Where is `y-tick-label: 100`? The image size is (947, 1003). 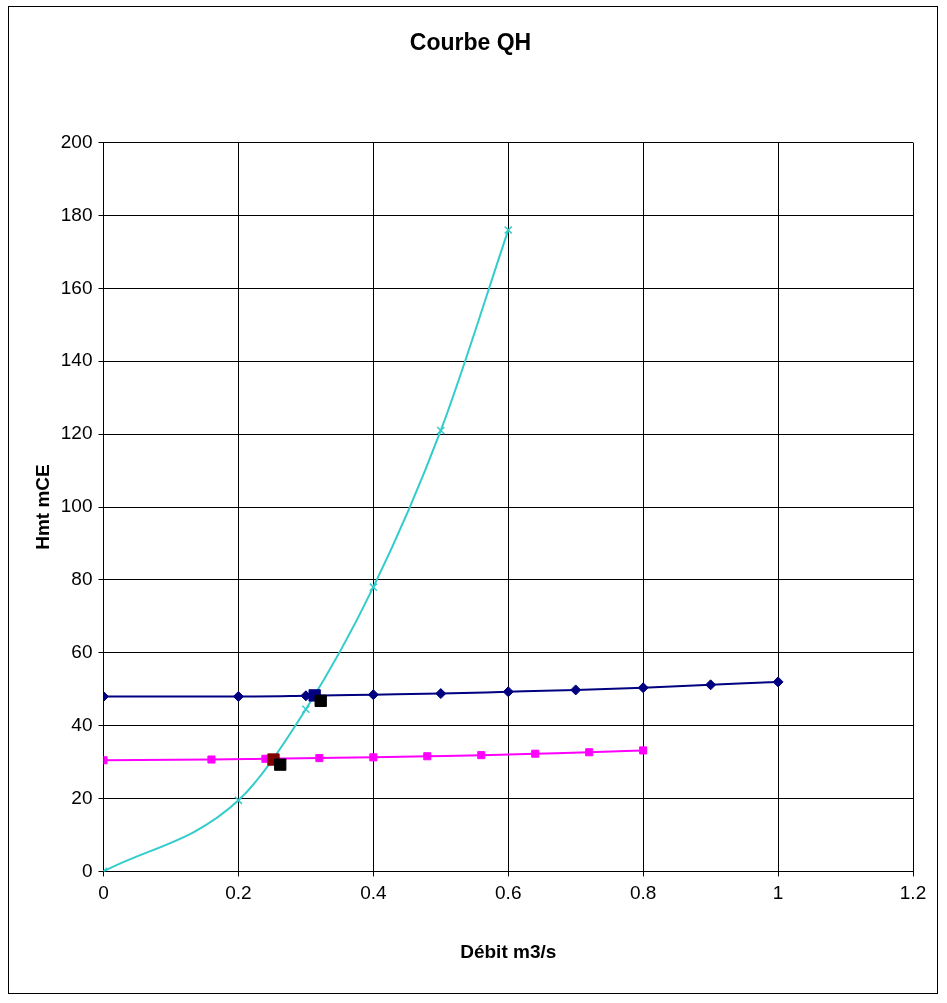 y-tick-label: 100 is located at coordinates (76, 506).